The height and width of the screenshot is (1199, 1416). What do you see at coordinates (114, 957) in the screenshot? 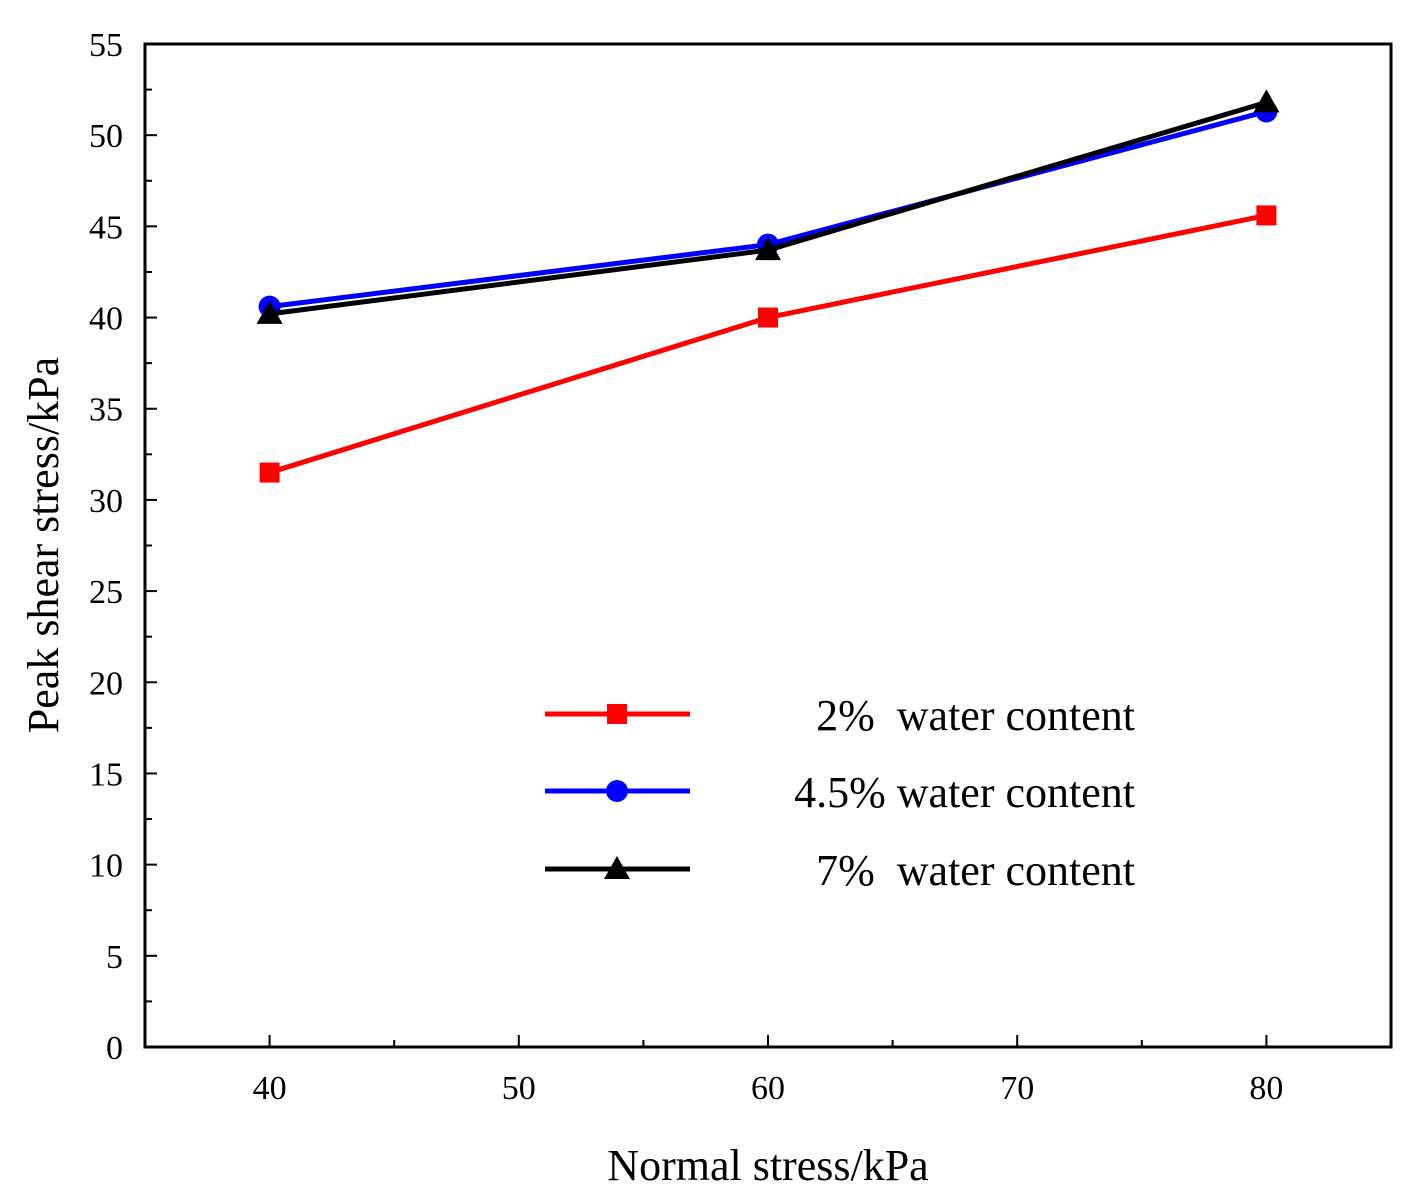
I see `y-tick-label: 5` at bounding box center [114, 957].